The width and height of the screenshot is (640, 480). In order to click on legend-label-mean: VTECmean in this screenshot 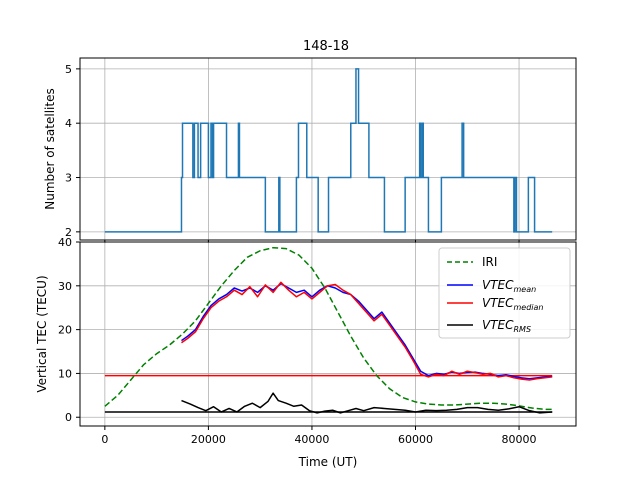, I will do `click(509, 286)`.